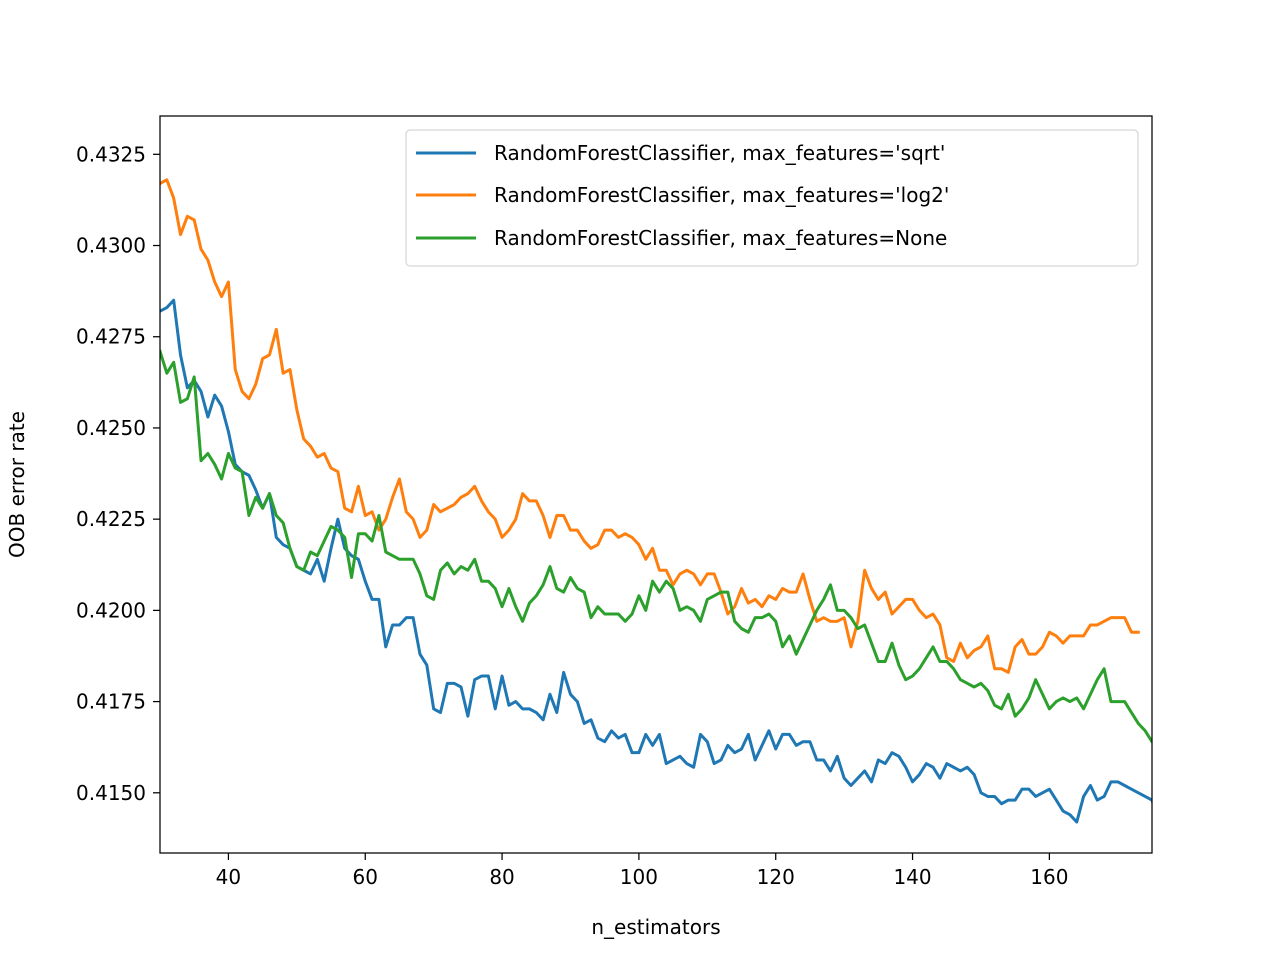 The height and width of the screenshot is (960, 1280). What do you see at coordinates (501, 877) in the screenshot?
I see `x-tick-label: 80` at bounding box center [501, 877].